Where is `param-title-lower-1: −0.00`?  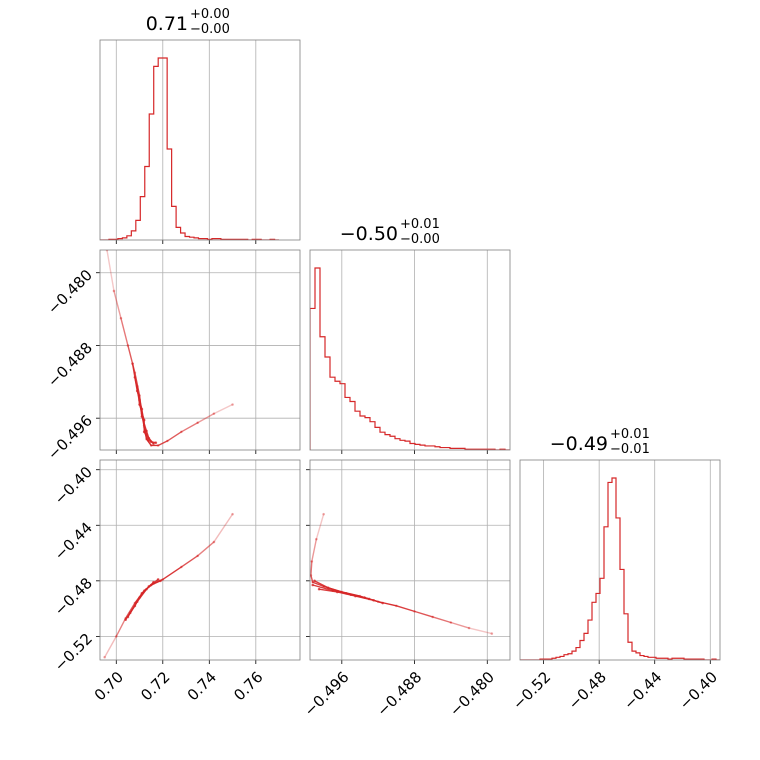 param-title-lower-1: −0.00 is located at coordinates (420, 239).